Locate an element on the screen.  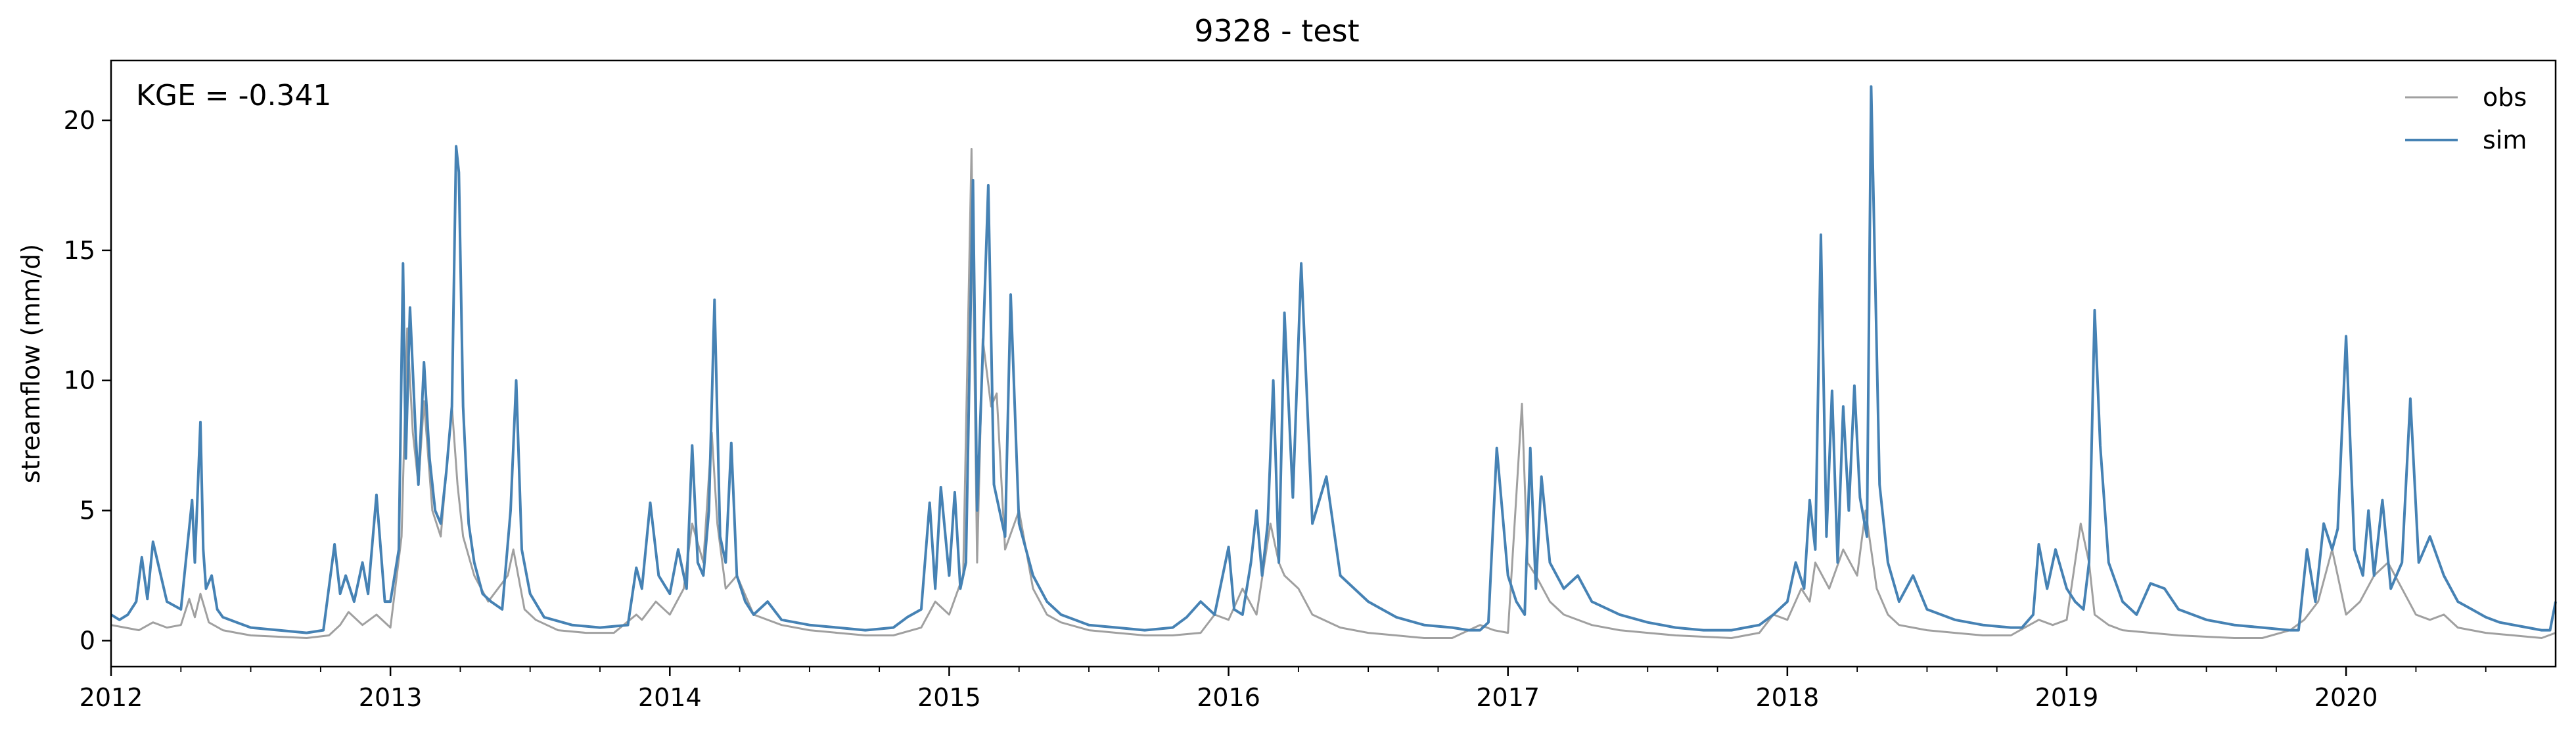
x-tick-label: 2015 is located at coordinates (949, 697).